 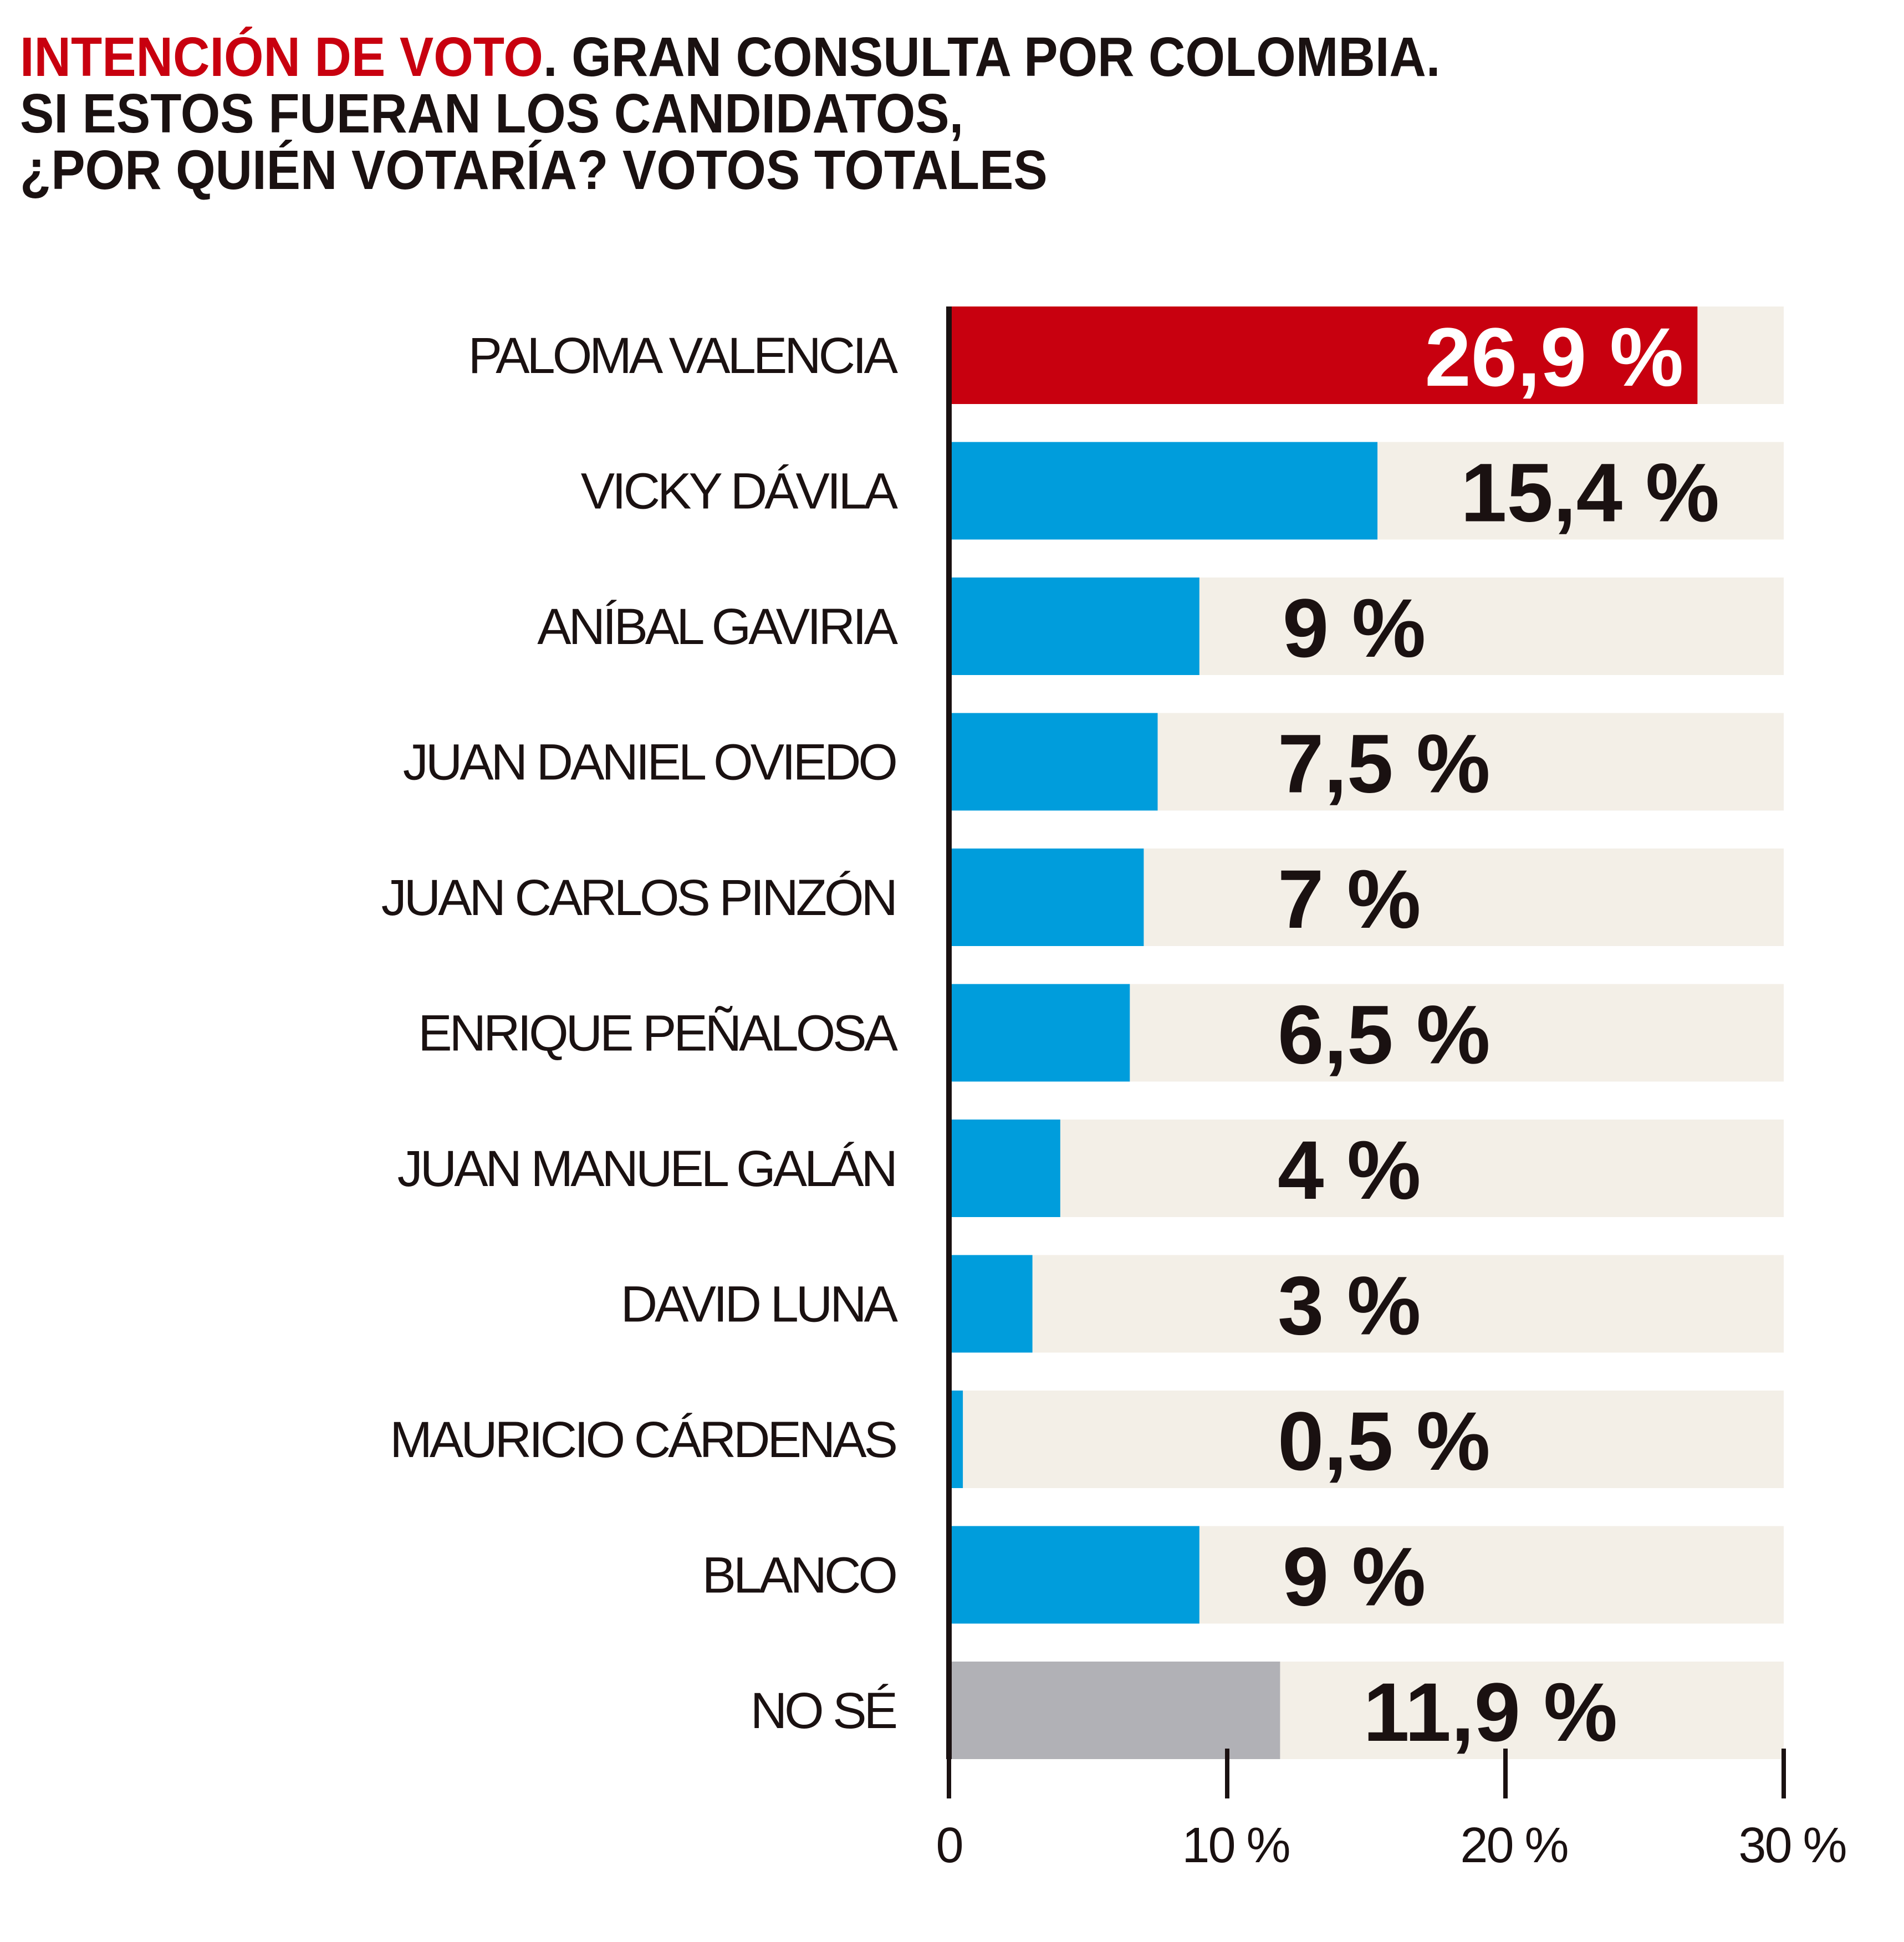 I want to click on category-label: ANÍBAL GAVIRIA, so click(x=717, y=627).